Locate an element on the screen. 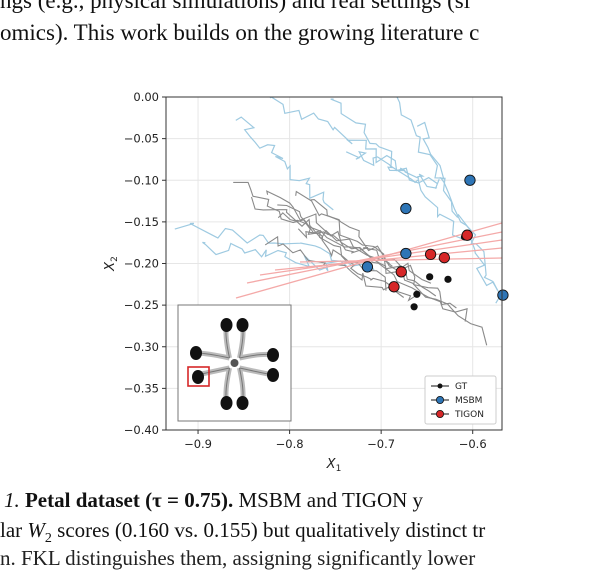 This screenshot has height=571, width=602. y-tick-label: −0.05 is located at coordinates (141, 139).